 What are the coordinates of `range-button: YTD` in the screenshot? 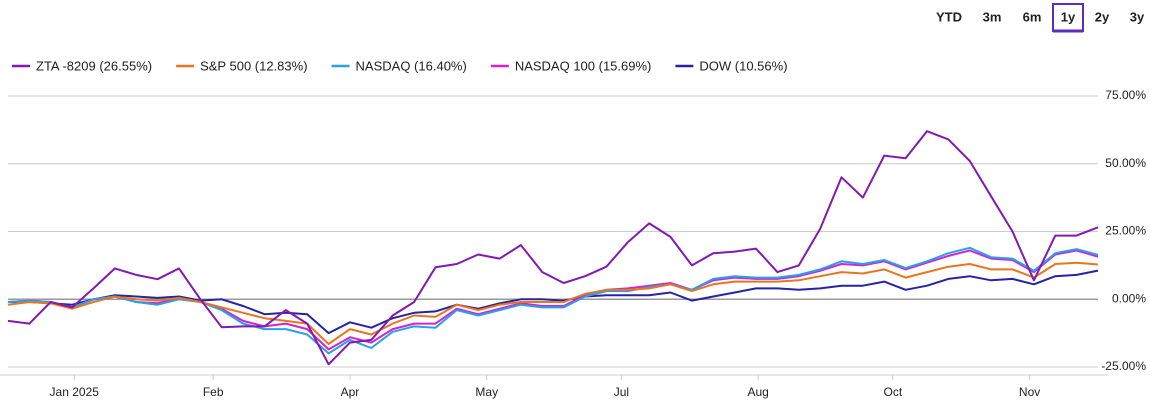 It's located at (949, 16).